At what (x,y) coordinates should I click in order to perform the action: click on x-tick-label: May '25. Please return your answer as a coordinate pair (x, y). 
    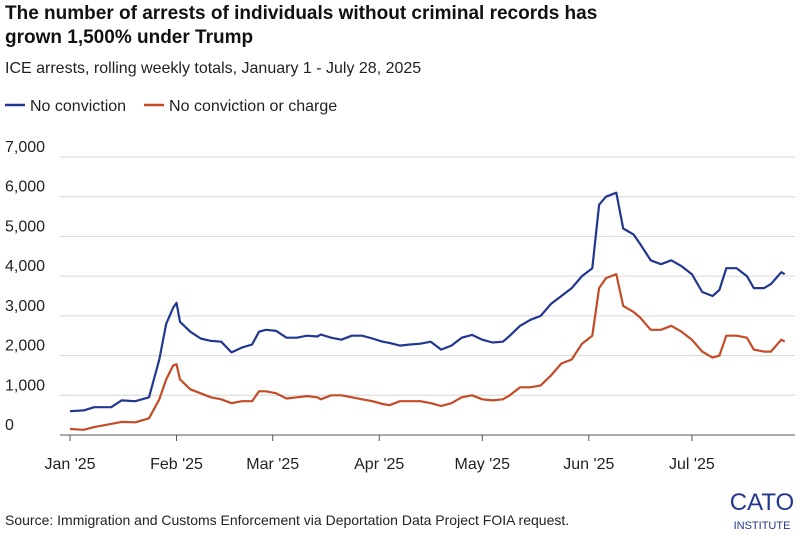
    Looking at the image, I should click on (483, 464).